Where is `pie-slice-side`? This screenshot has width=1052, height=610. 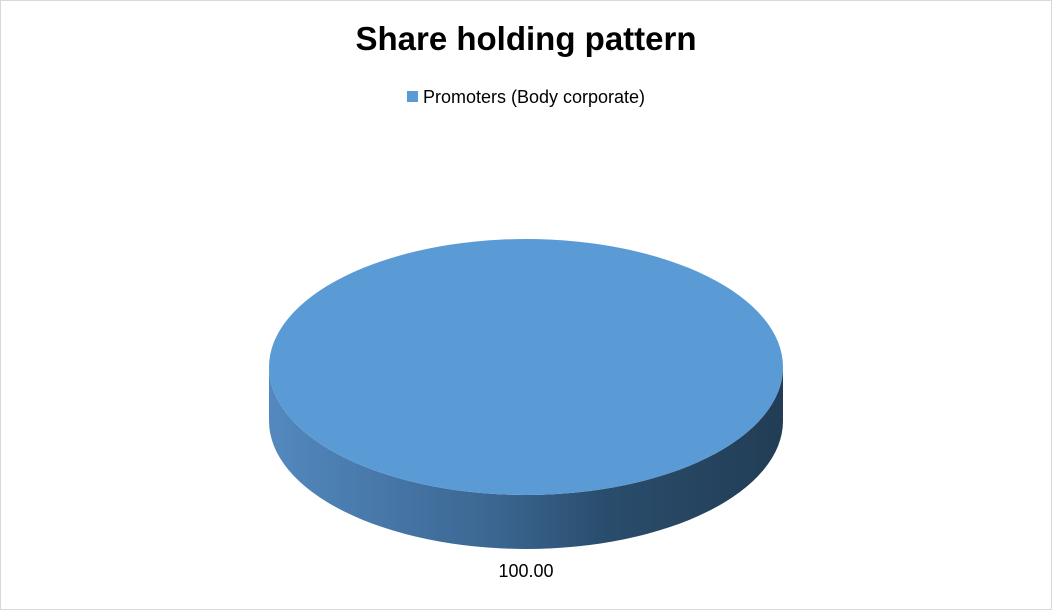
pie-slice-side is located at coordinates (526, 458).